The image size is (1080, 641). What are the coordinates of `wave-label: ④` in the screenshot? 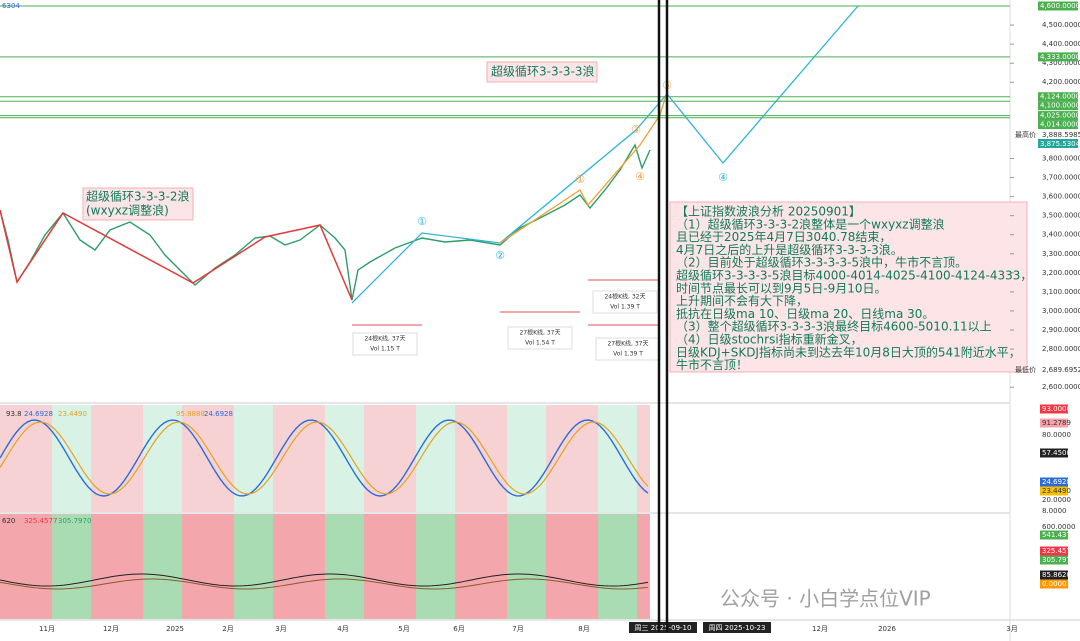 It's located at (640, 176).